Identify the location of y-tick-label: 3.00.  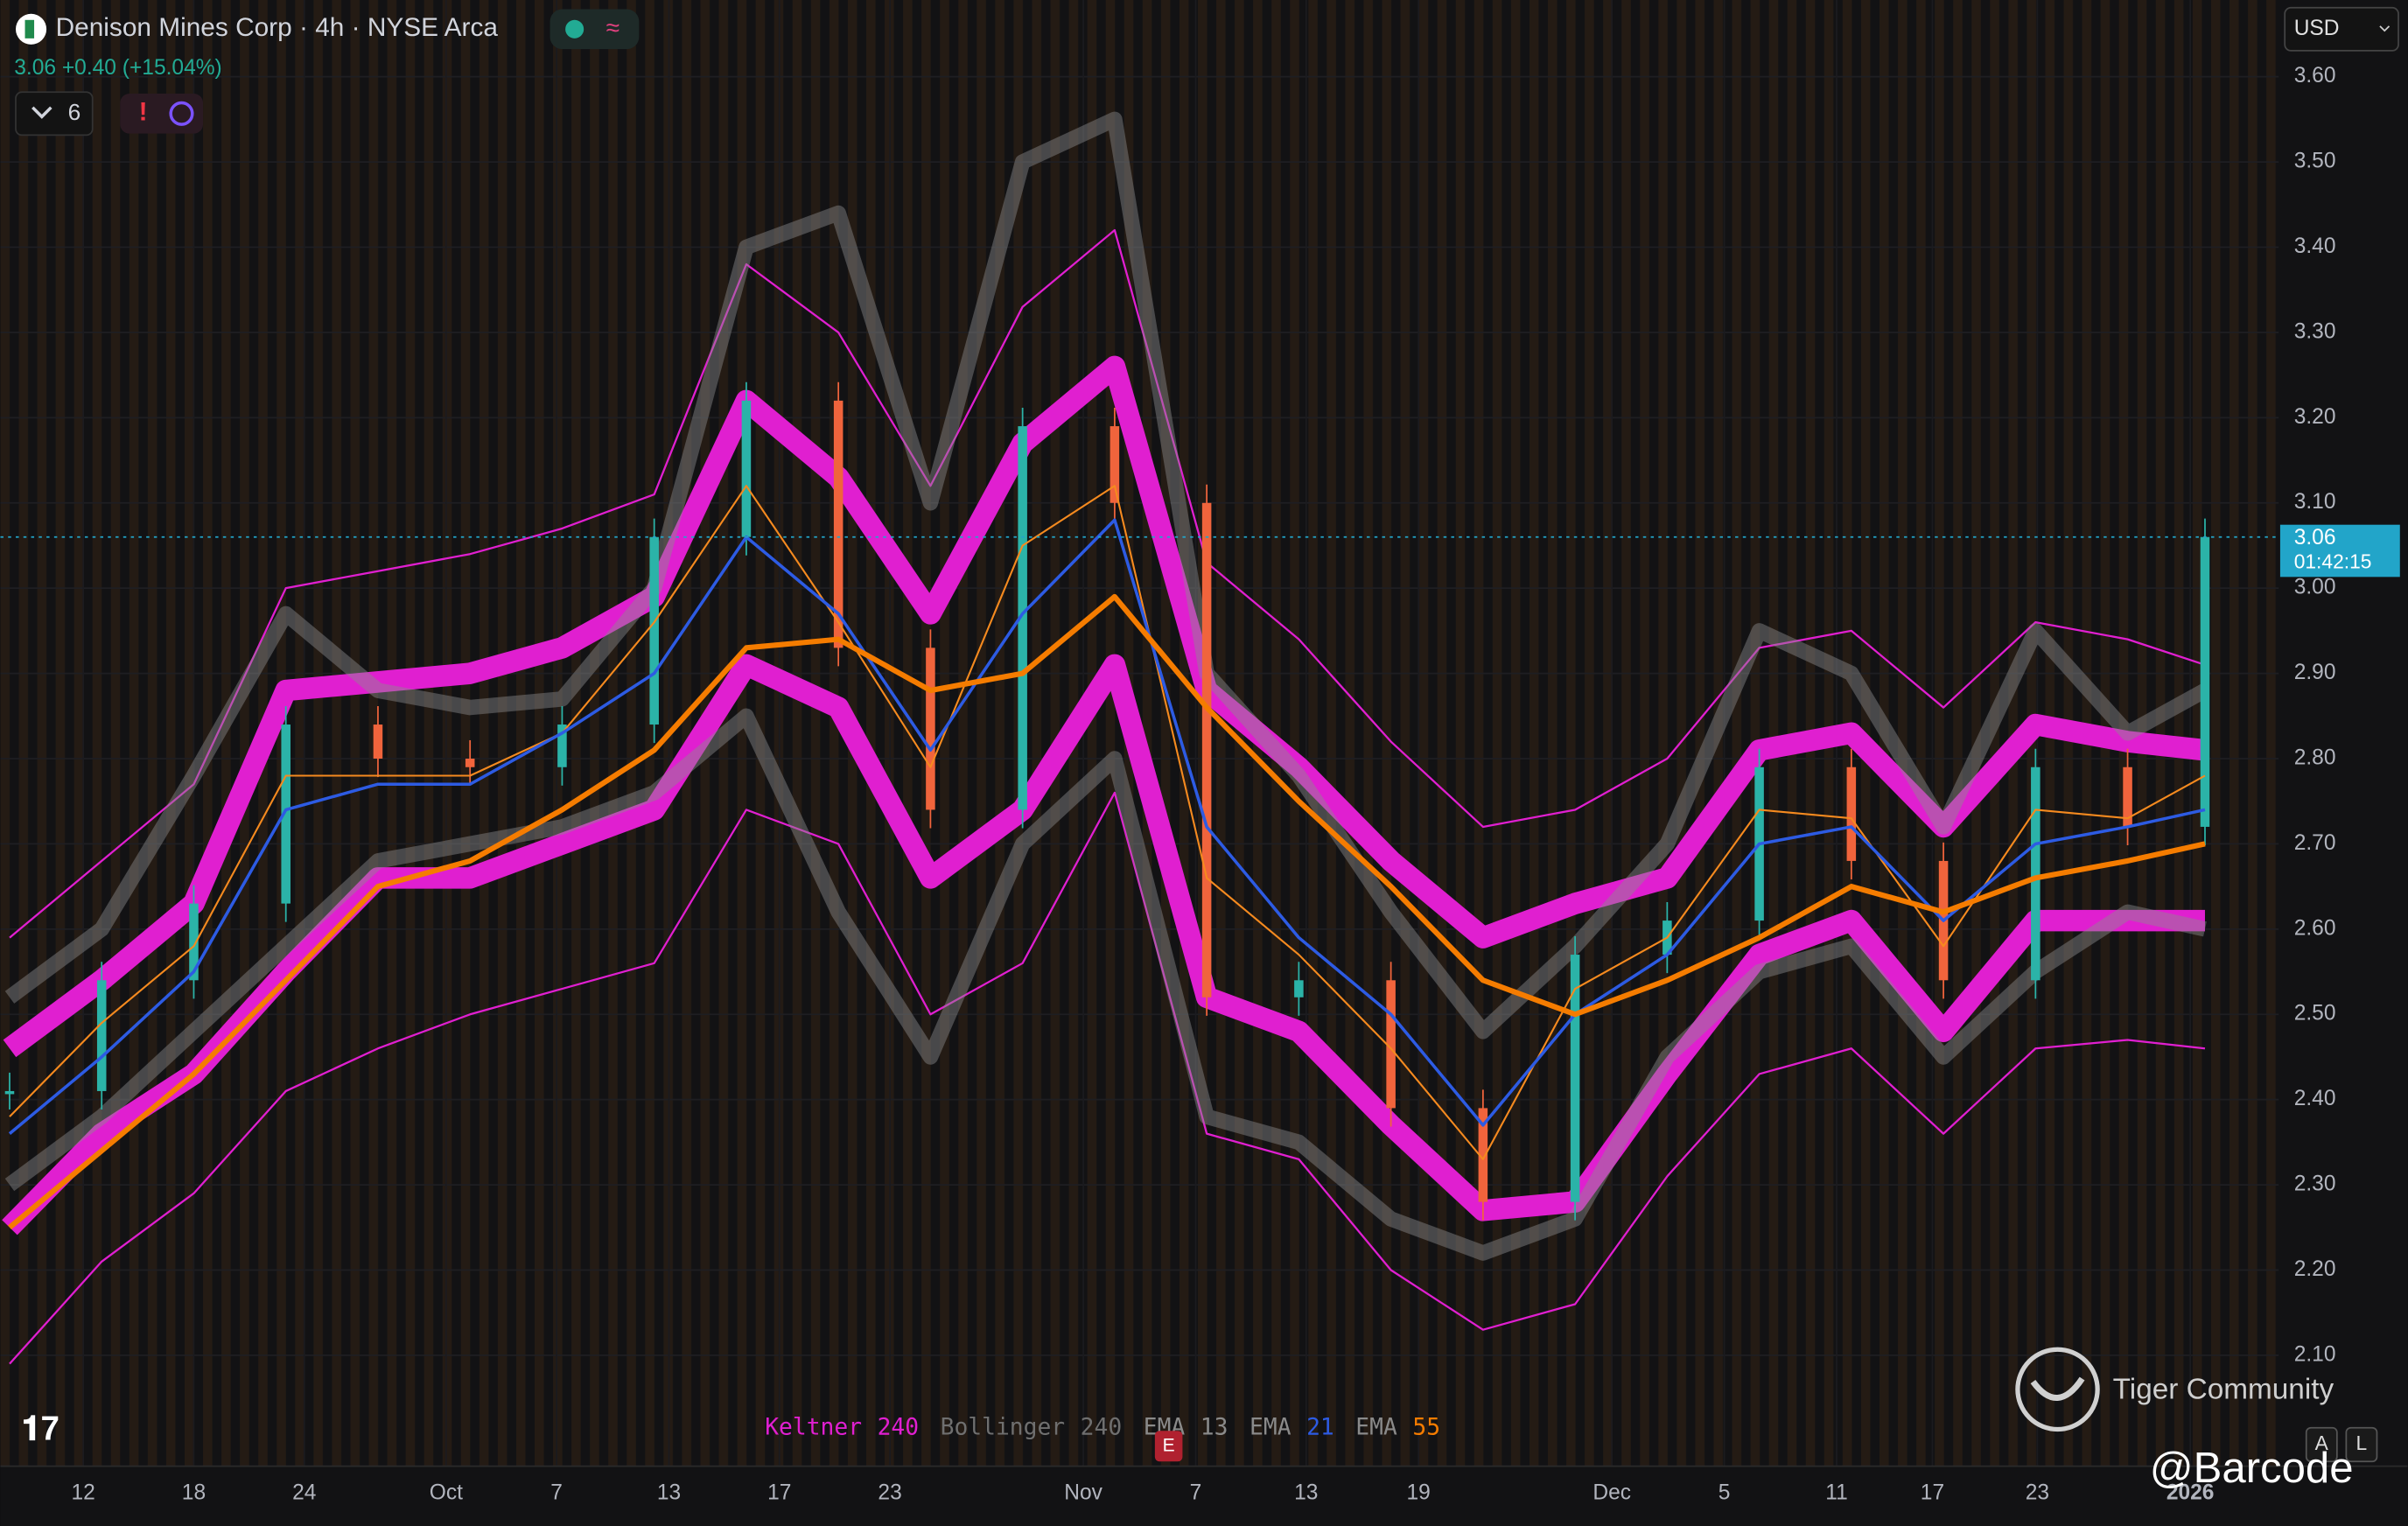
(2315, 587).